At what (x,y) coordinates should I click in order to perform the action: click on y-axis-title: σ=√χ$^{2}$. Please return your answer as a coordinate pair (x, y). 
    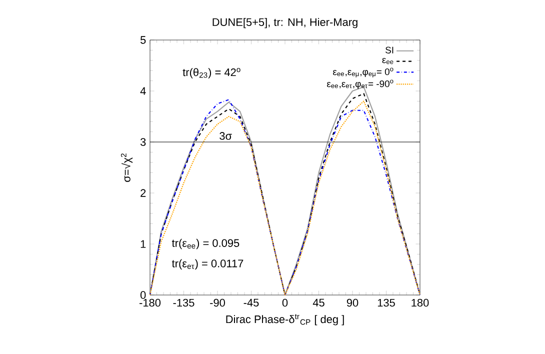
    Looking at the image, I should click on (126, 168).